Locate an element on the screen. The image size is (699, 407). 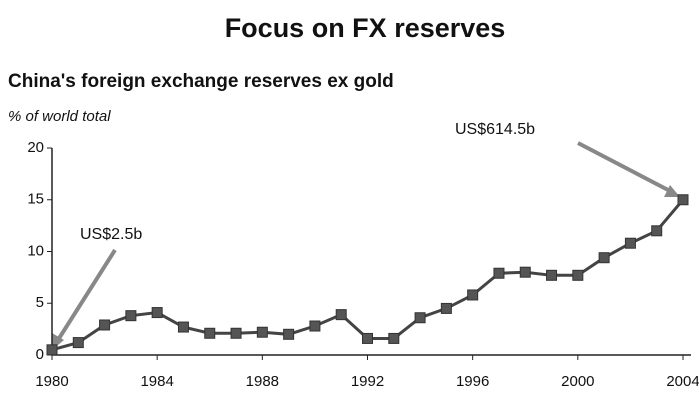
annotation: US$2.5b is located at coordinates (111, 234).